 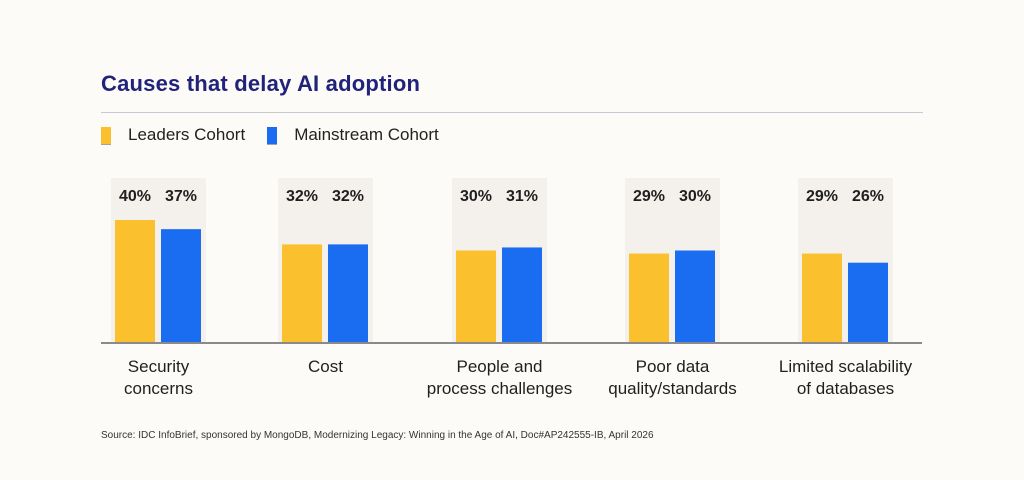 What do you see at coordinates (673, 366) in the screenshot?
I see `category-label: Poor data` at bounding box center [673, 366].